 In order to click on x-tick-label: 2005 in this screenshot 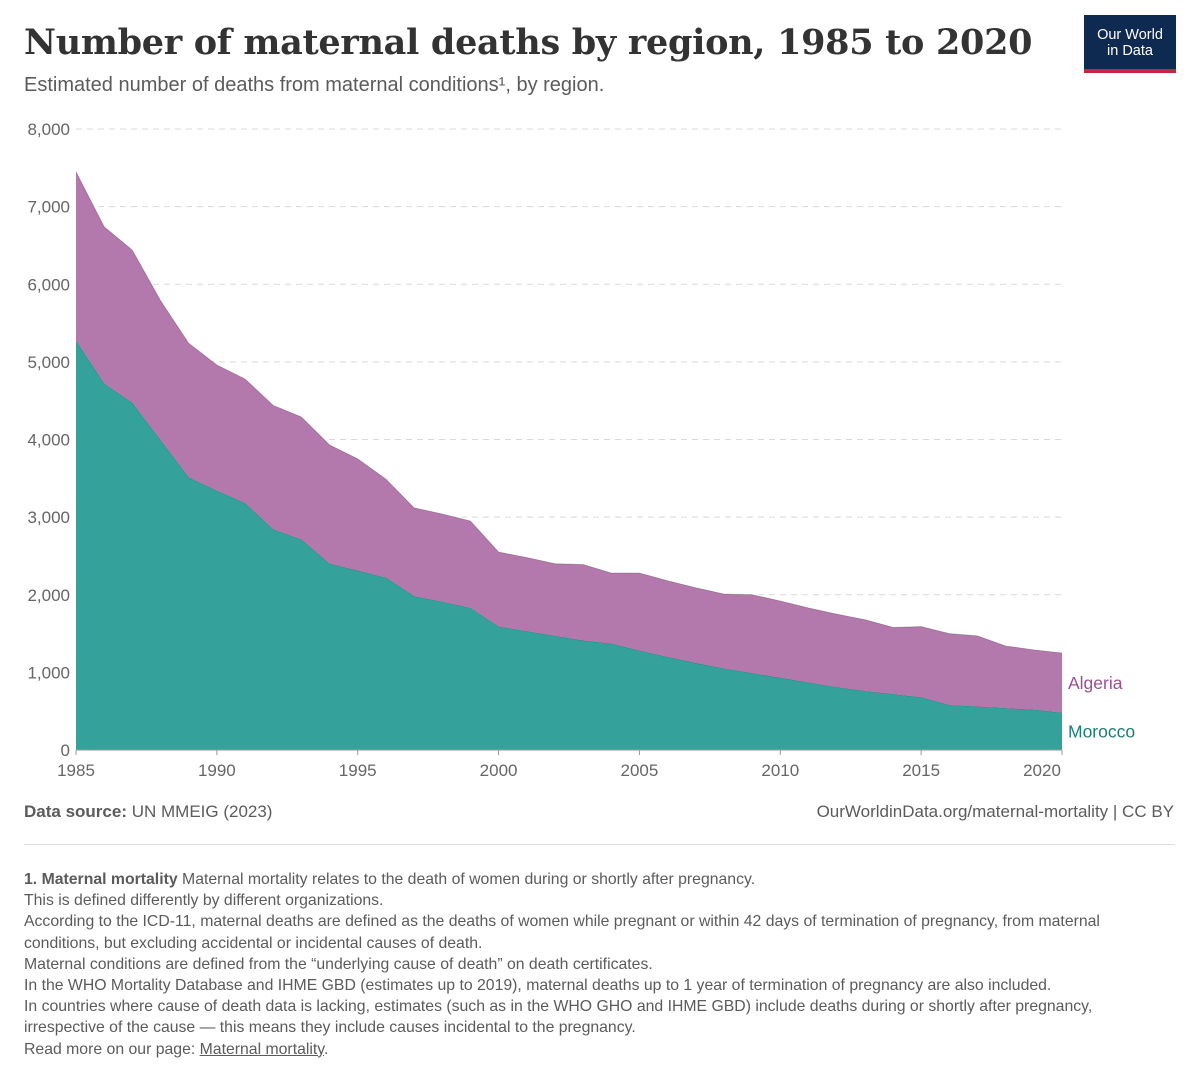, I will do `click(640, 770)`.